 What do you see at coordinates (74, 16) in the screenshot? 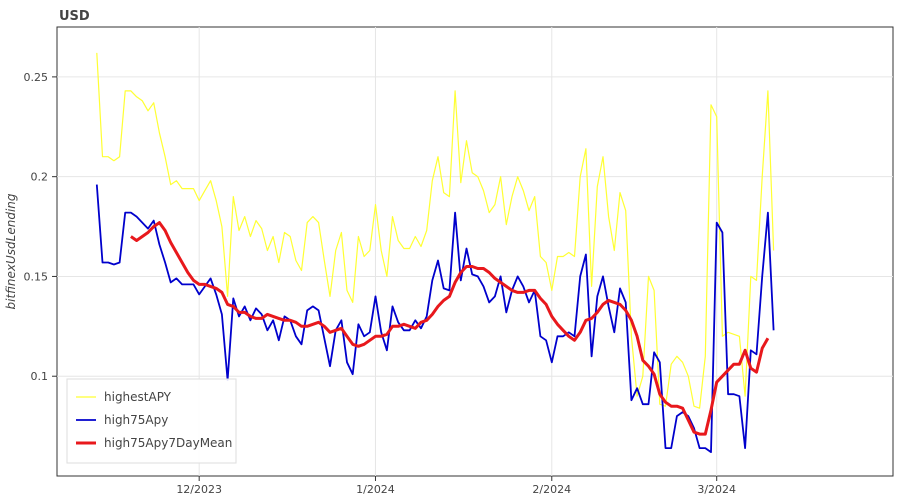
I see `chart-title: USD` at bounding box center [74, 16].